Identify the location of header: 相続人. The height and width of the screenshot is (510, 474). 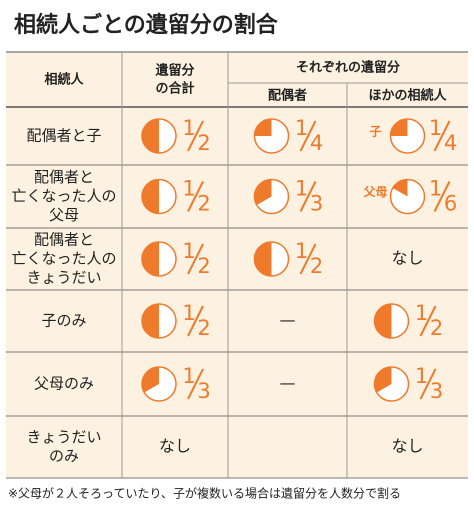
(64, 80).